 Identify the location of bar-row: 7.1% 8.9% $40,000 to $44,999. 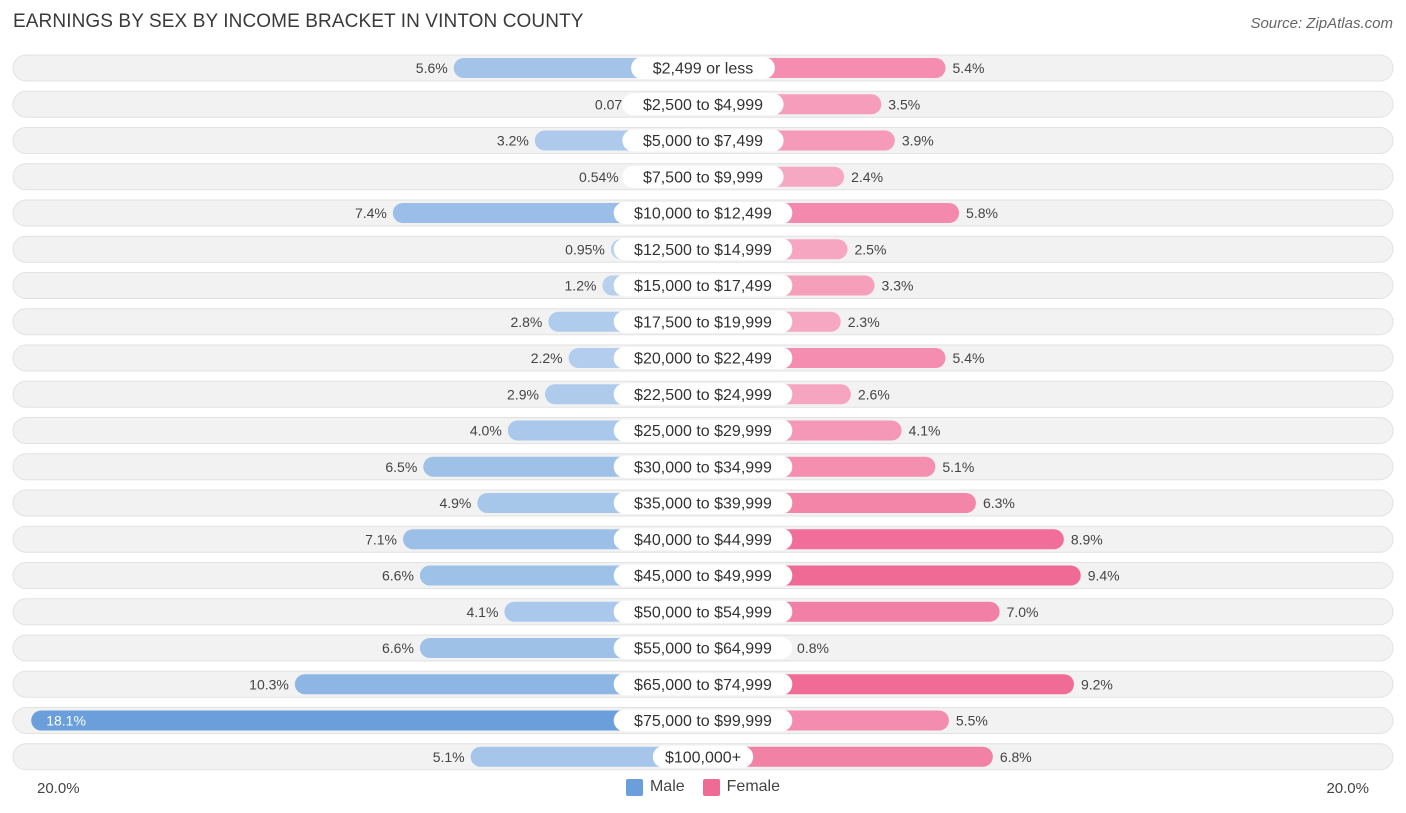
(703, 539).